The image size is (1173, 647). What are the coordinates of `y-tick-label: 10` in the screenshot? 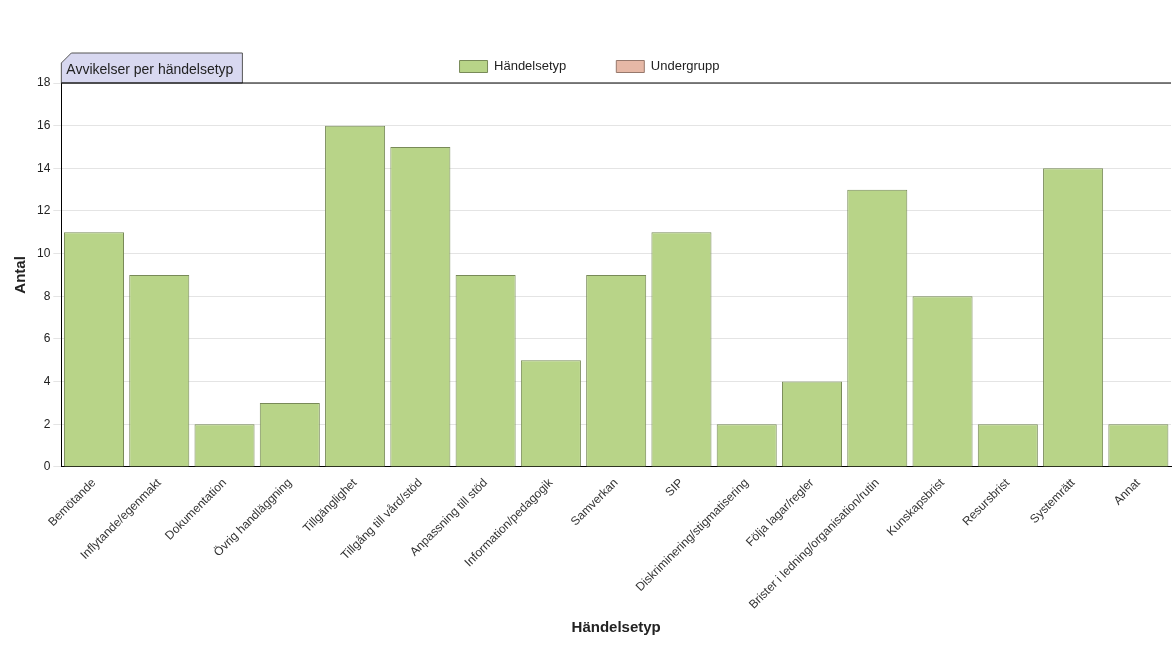 It's located at (43, 252).